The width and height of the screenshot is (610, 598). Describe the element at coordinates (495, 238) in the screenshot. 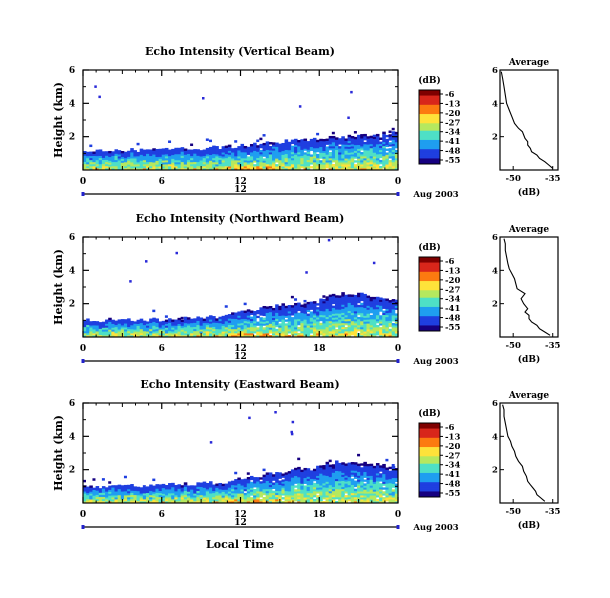

I see `profile-y-tick-label: 6` at that location.